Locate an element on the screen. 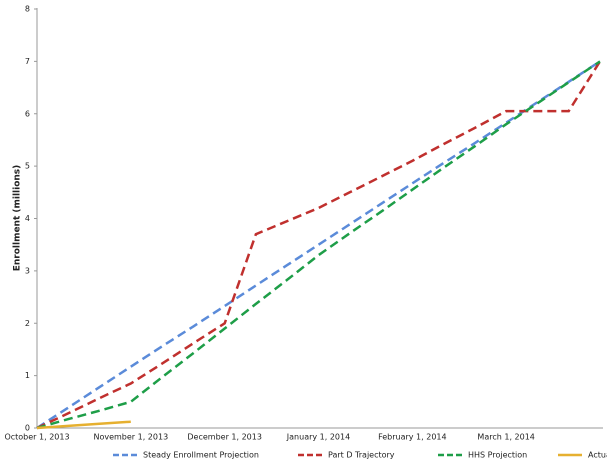 The image size is (607, 467). x-tick-label: January 1, 2014 is located at coordinates (318, 437).